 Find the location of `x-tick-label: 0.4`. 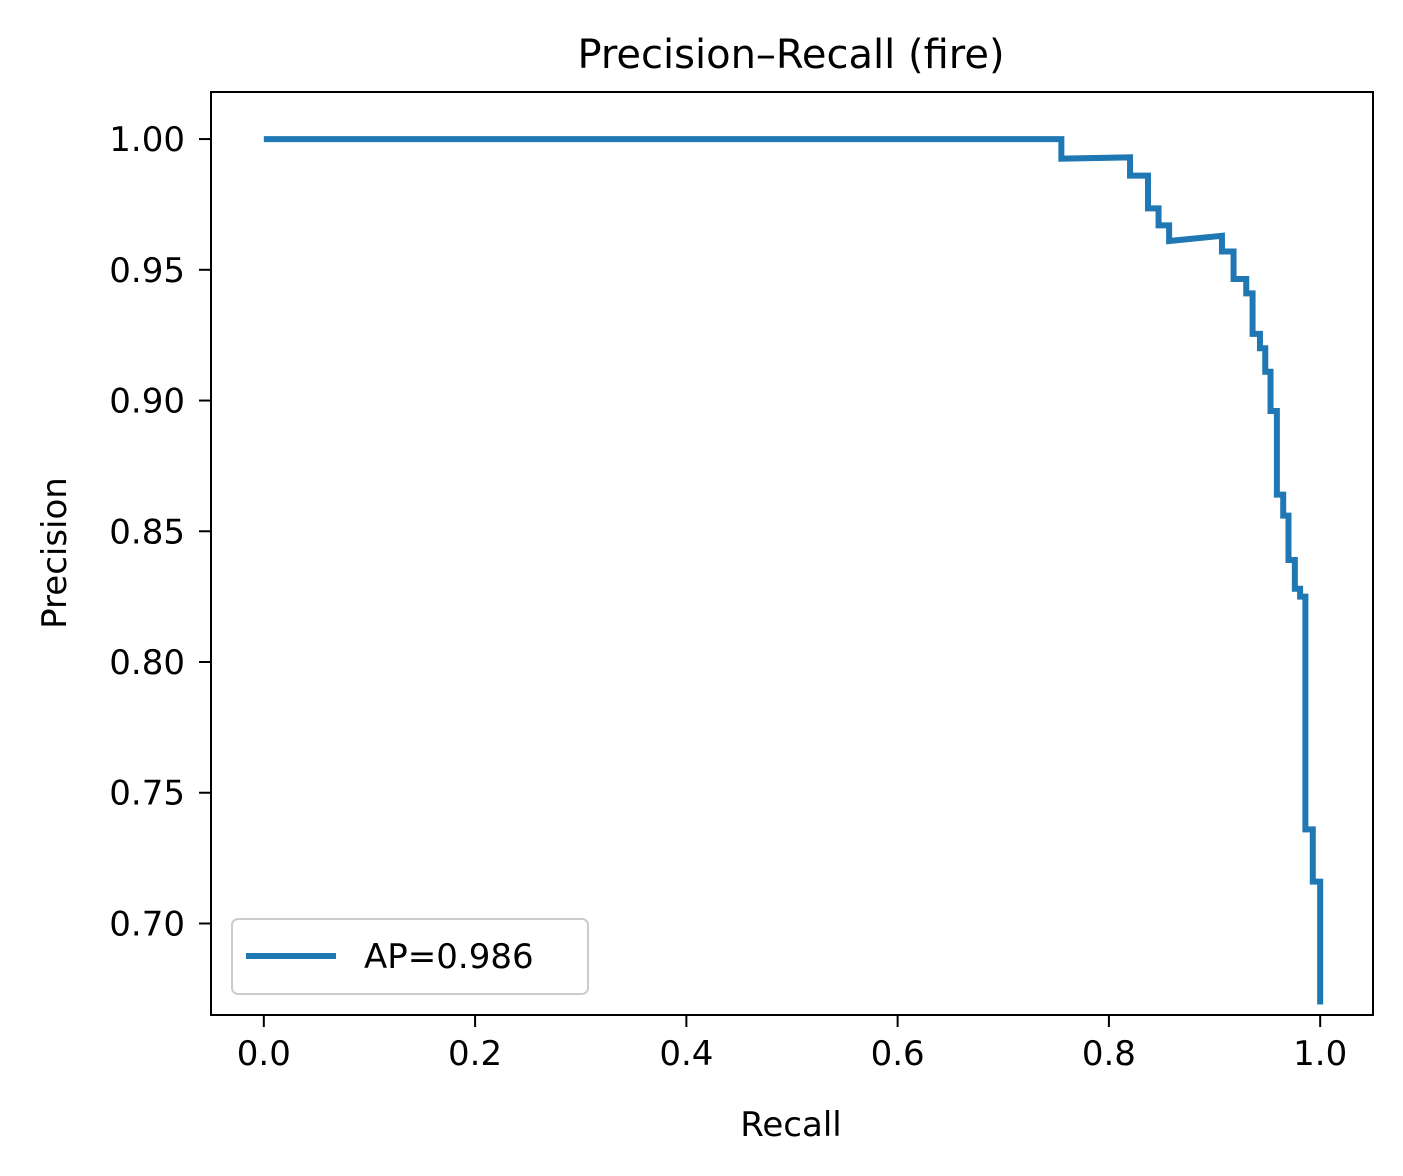

x-tick-label: 0.4 is located at coordinates (686, 1054).